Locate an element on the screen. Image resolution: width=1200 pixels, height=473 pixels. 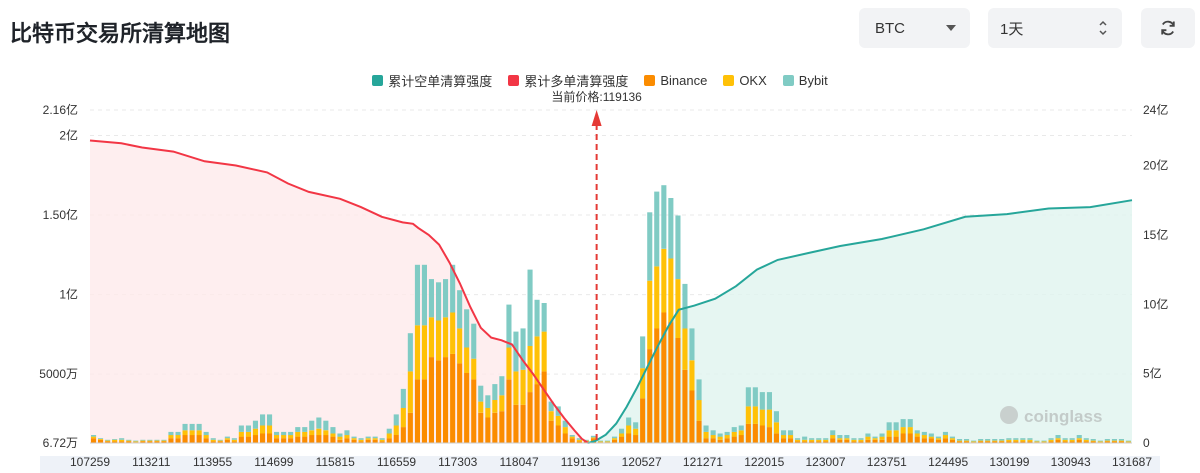
legend-label: Binance is located at coordinates (684, 80).